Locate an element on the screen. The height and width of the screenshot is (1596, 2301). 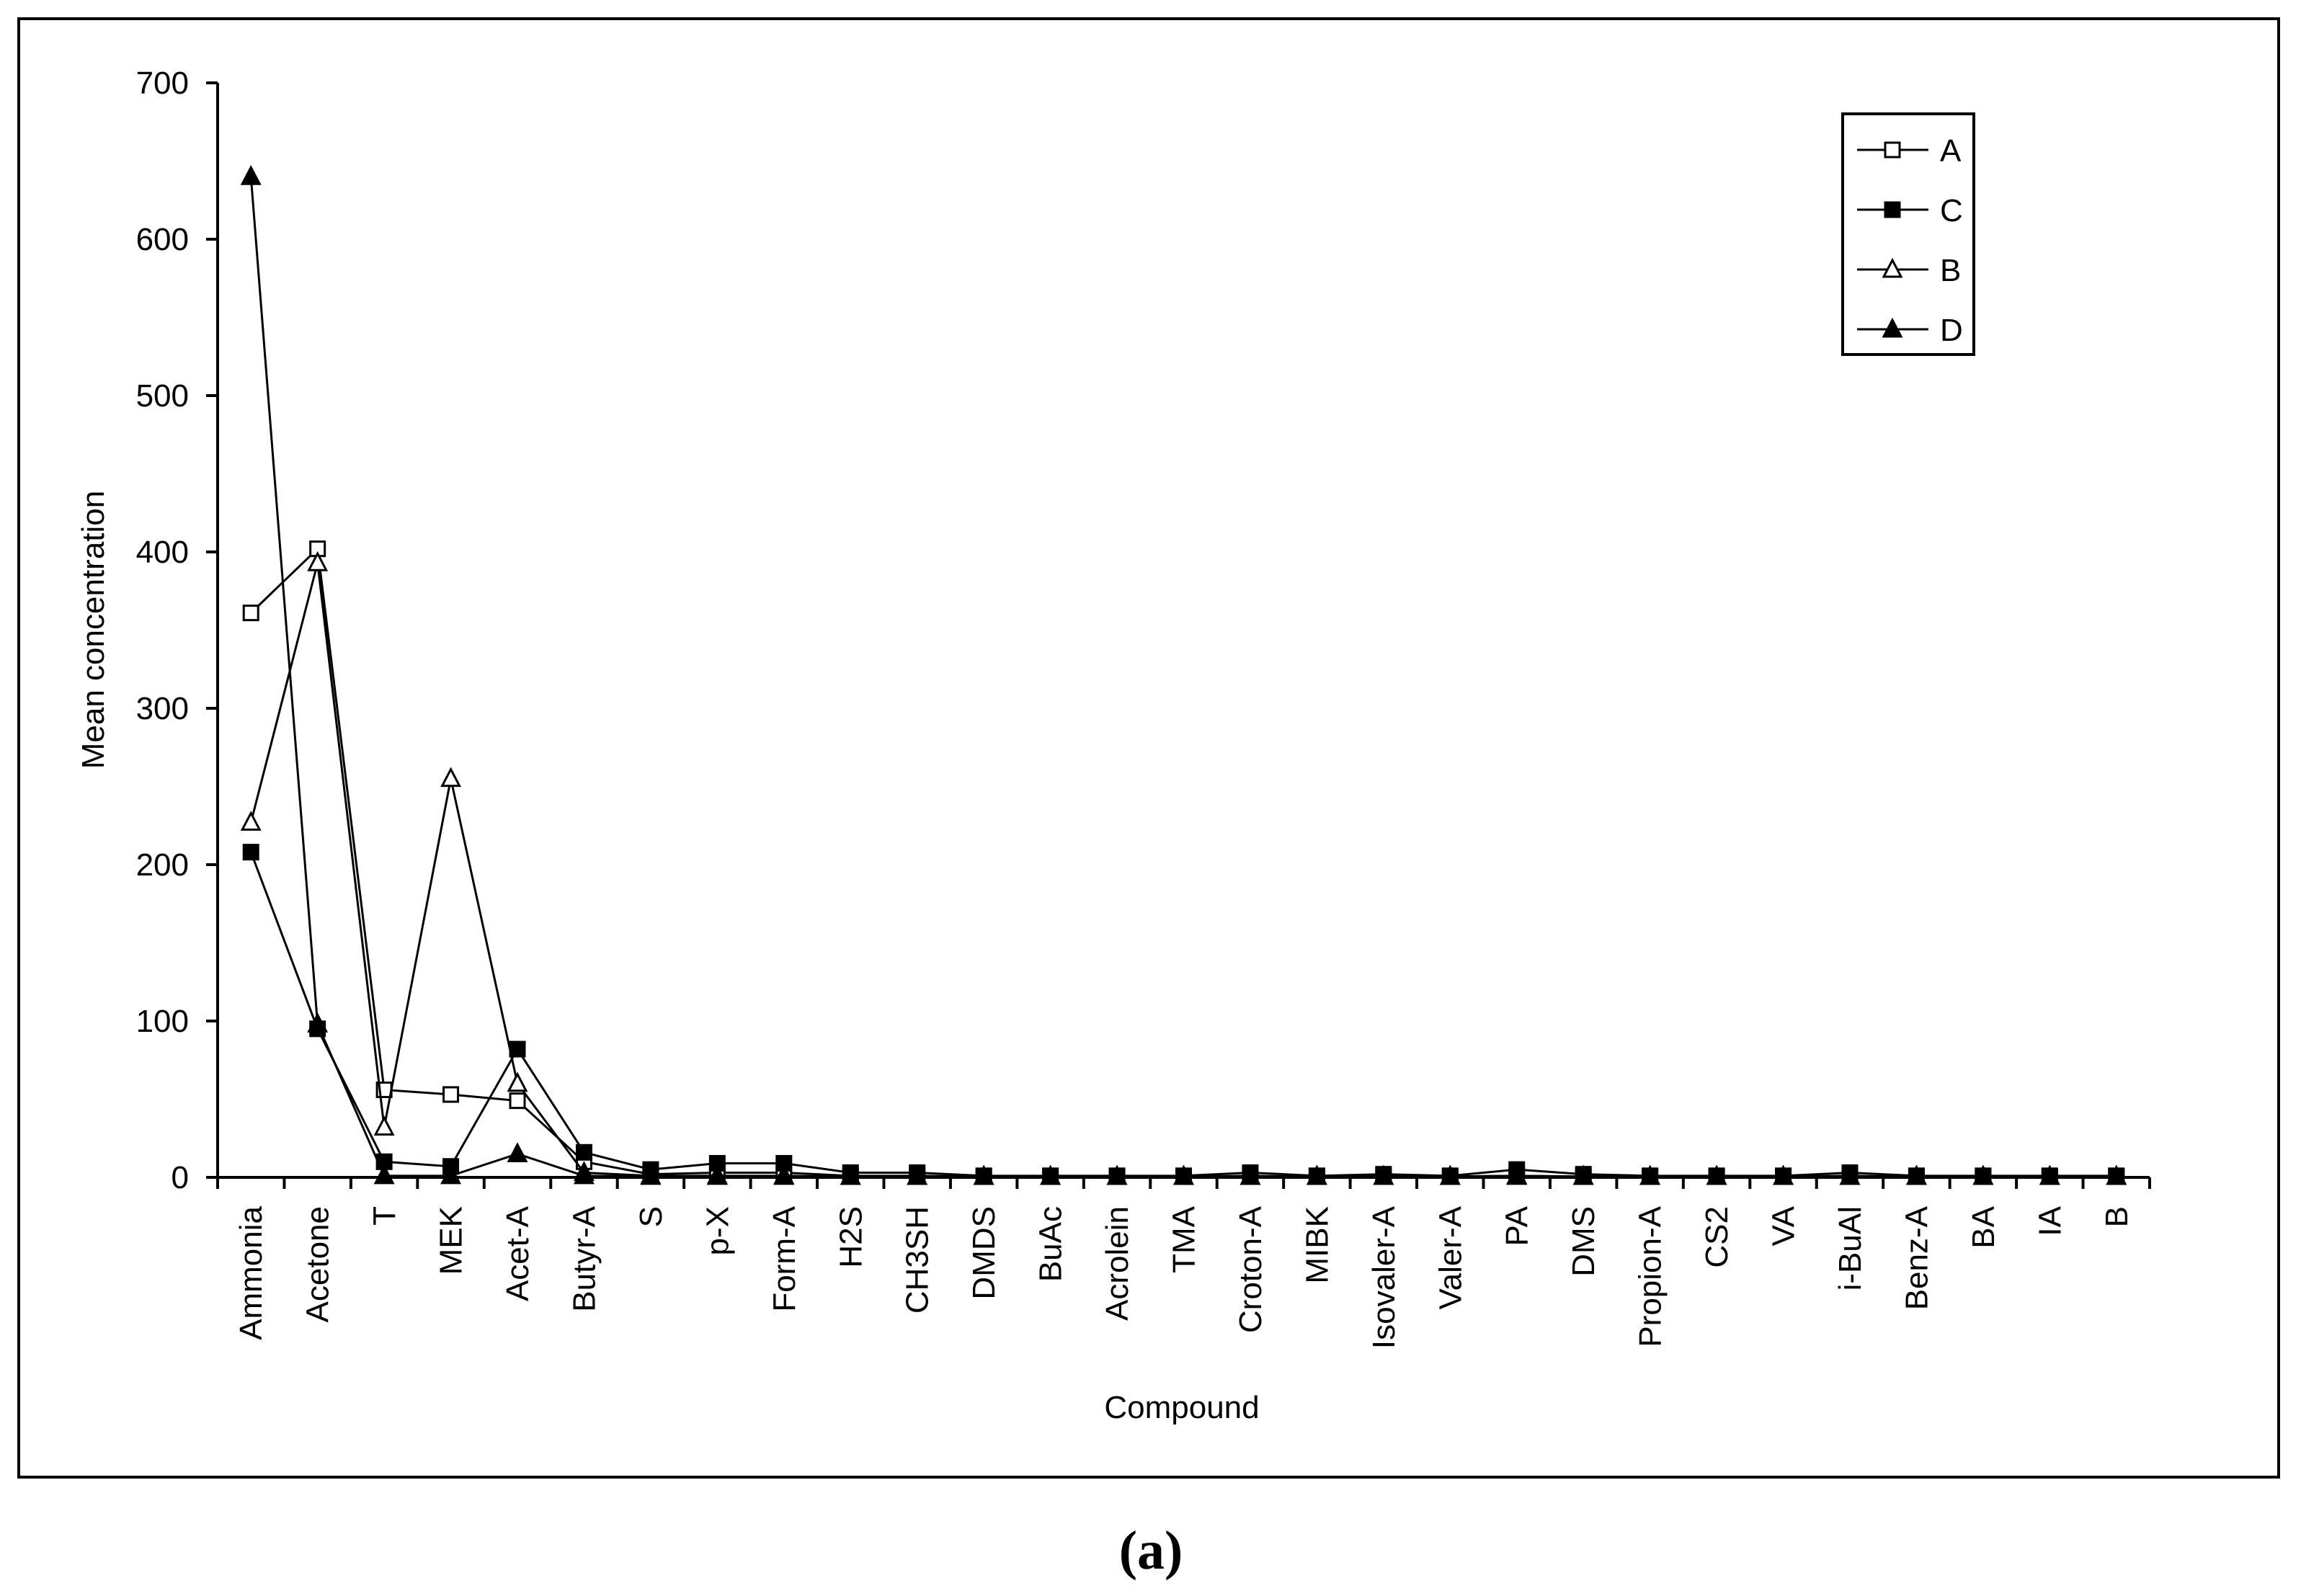
x-tick-label: TMA is located at coordinates (1184, 1239).